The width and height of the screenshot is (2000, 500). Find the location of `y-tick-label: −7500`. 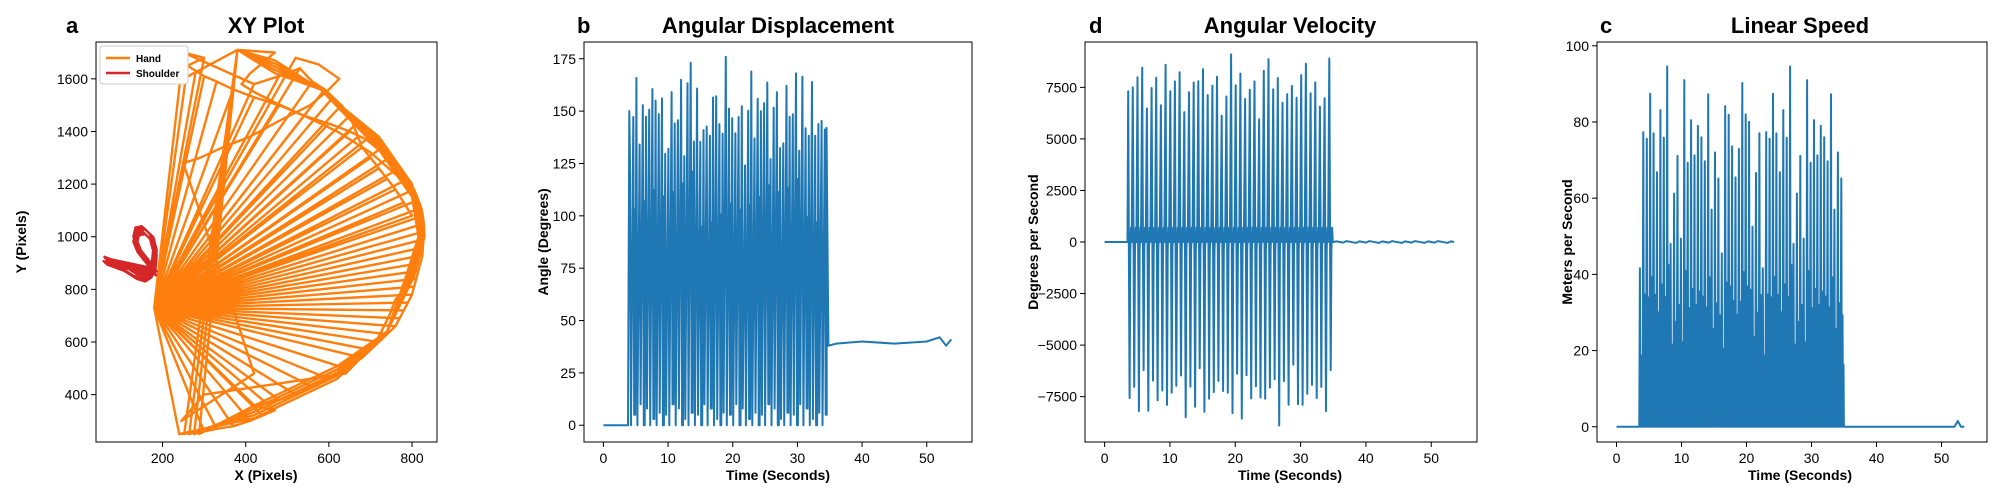

y-tick-label: −7500 is located at coordinates (1058, 397).